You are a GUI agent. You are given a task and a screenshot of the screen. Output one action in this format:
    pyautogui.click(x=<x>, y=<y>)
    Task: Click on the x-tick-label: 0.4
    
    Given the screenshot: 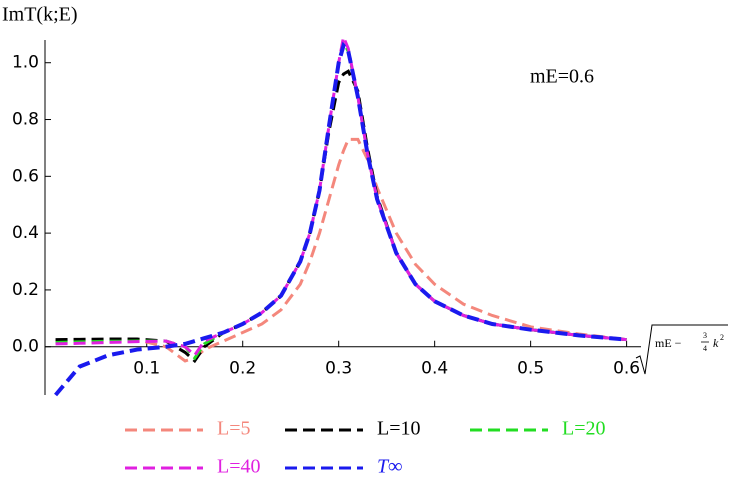 What is the action you would take?
    pyautogui.click(x=434, y=369)
    